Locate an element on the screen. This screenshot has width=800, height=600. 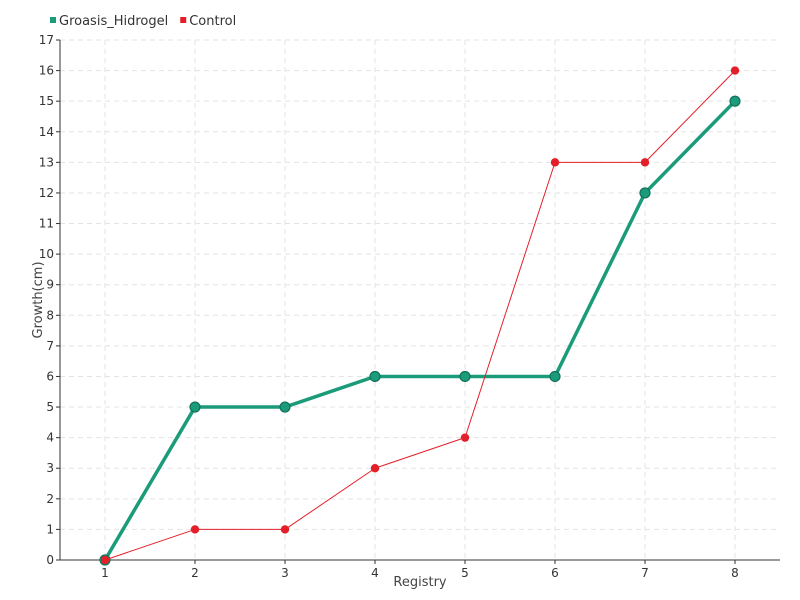
x-tick-label: 4 is located at coordinates (375, 573).